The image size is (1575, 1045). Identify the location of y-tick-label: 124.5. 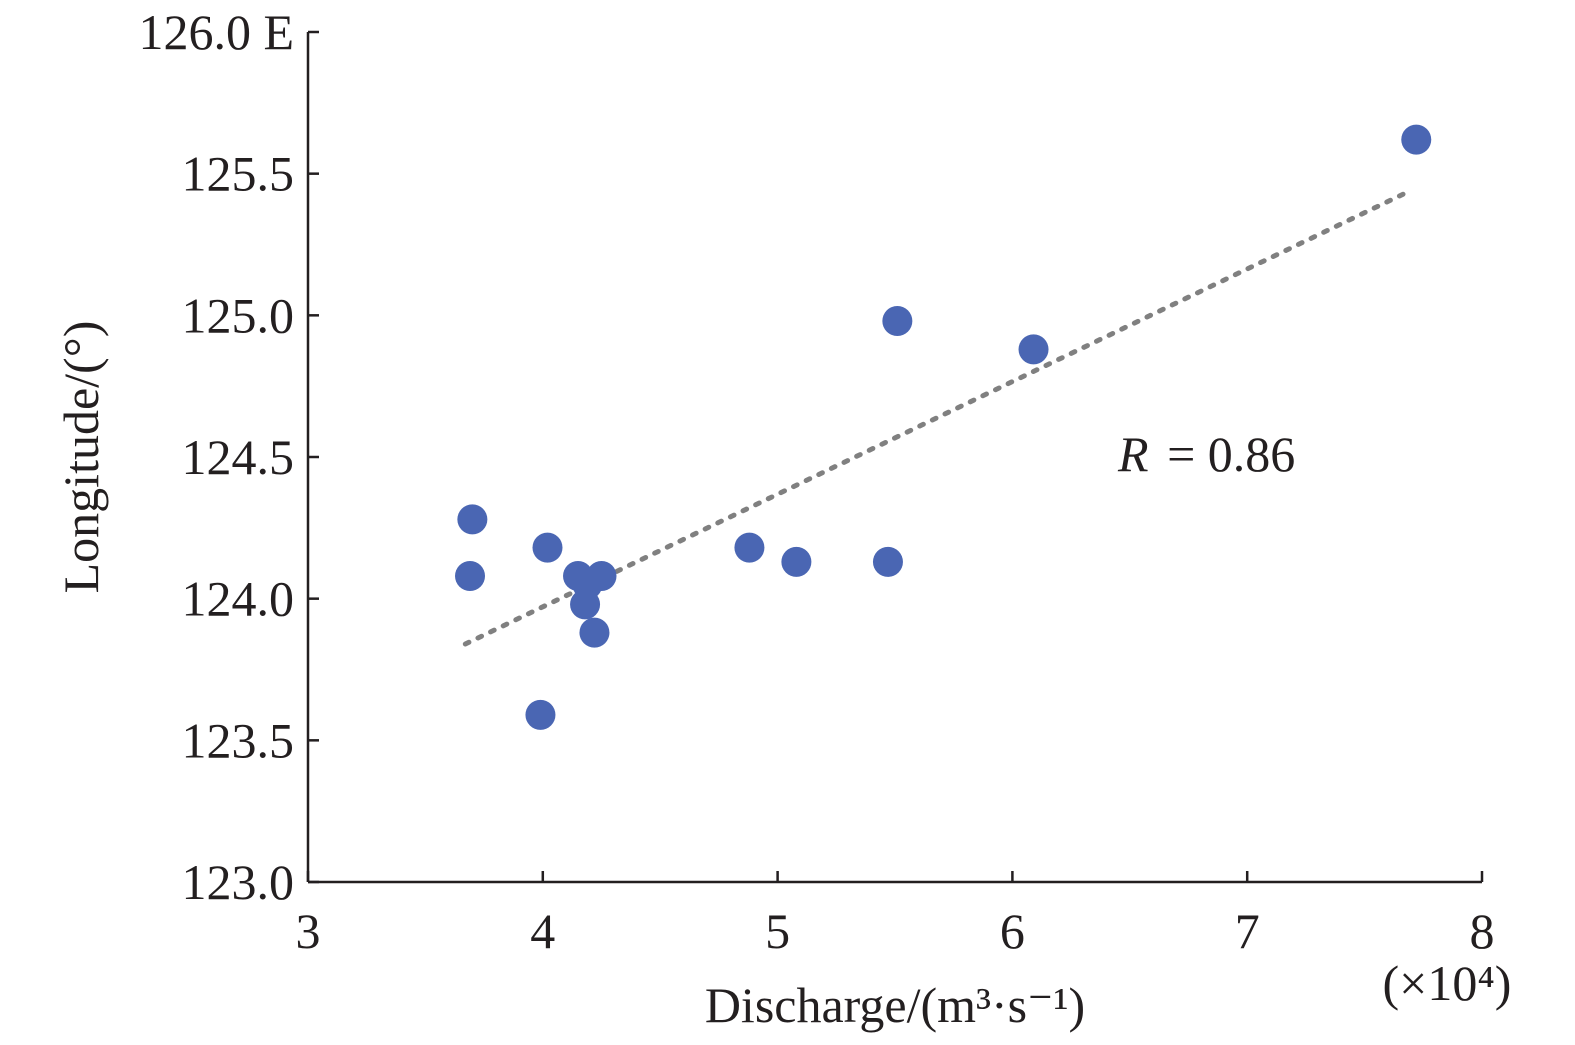
(238, 457).